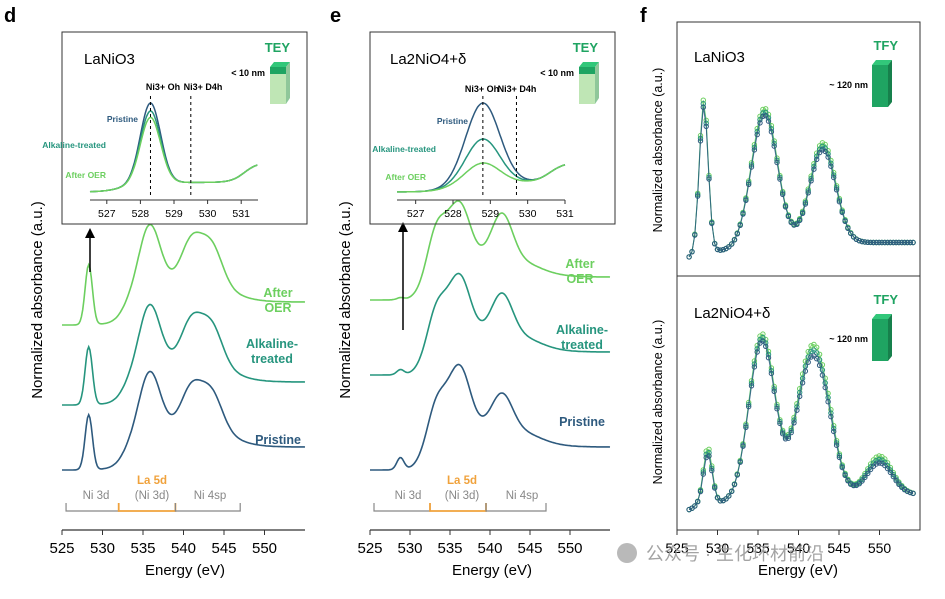  What do you see at coordinates (122, 119) in the screenshot?
I see `panel-d-inset-label-pristine: Pristine` at bounding box center [122, 119].